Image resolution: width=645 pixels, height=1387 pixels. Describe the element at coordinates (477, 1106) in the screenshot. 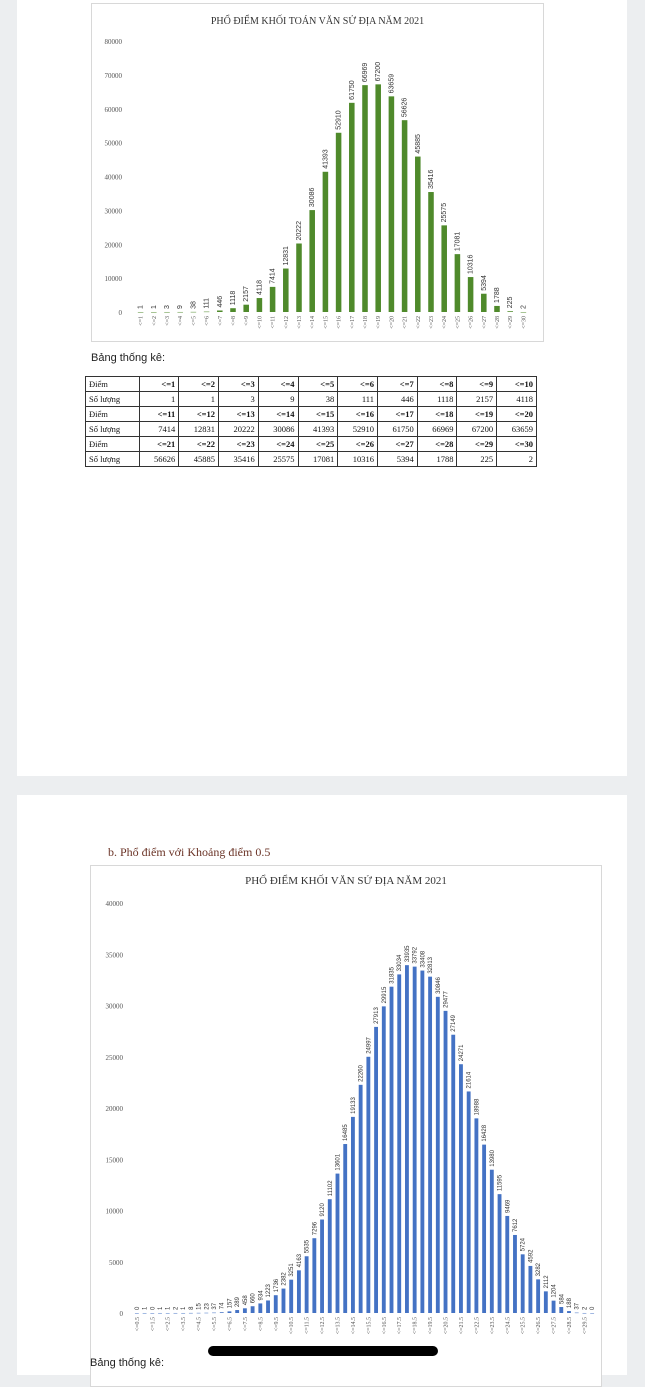

I see `data-label: 18988` at that location.